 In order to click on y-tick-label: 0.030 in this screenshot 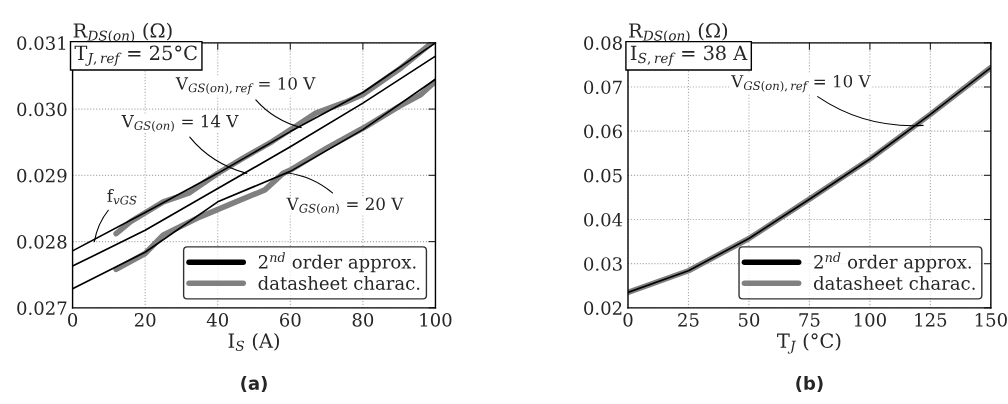, I will do `click(42, 109)`.